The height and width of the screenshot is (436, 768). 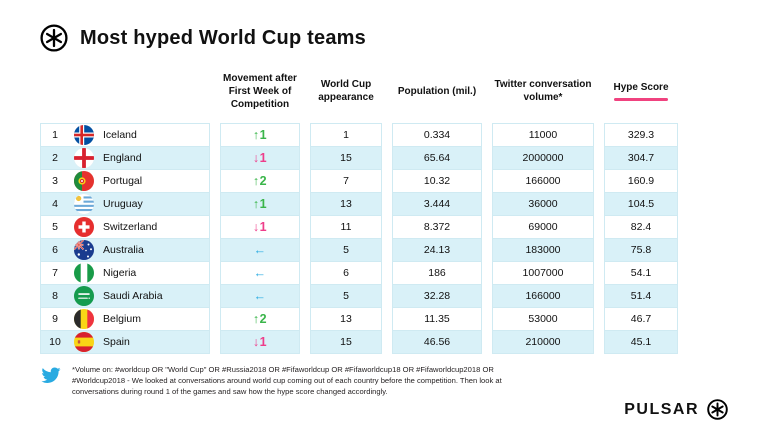 What do you see at coordinates (122, 158) in the screenshot?
I see `team-name: England` at bounding box center [122, 158].